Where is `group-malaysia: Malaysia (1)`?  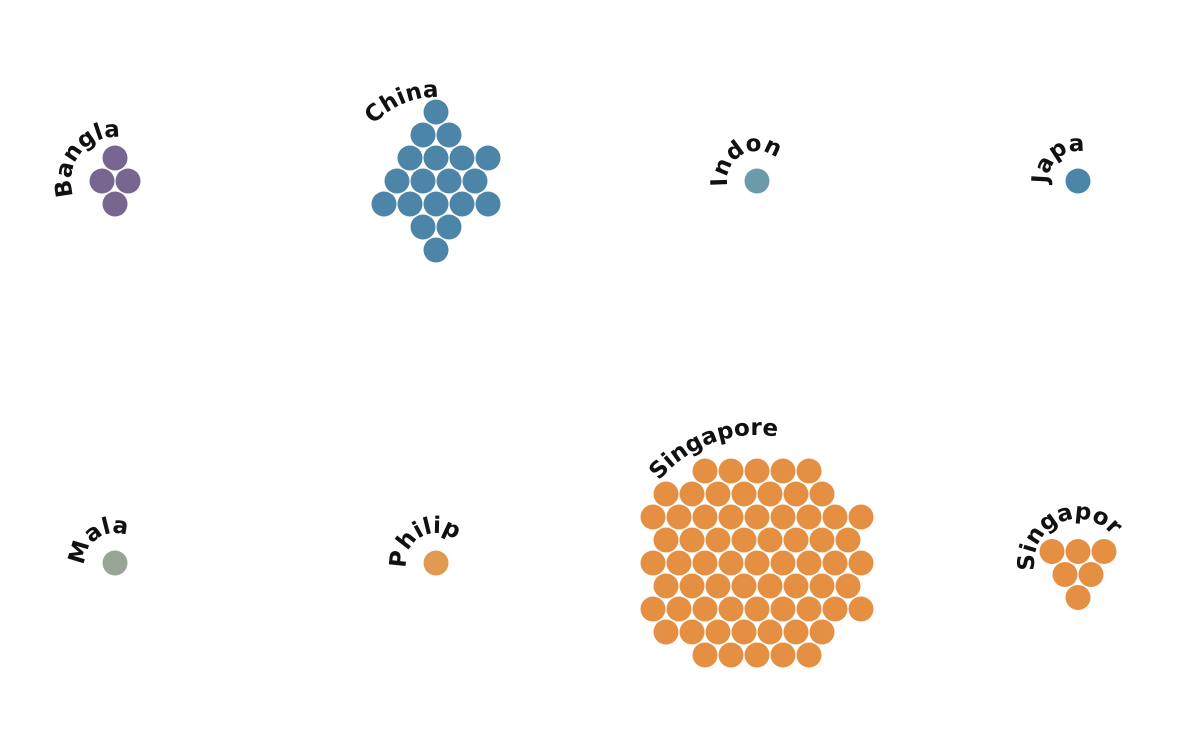 group-malaysia: Malaysia (1) is located at coordinates (64, 288).